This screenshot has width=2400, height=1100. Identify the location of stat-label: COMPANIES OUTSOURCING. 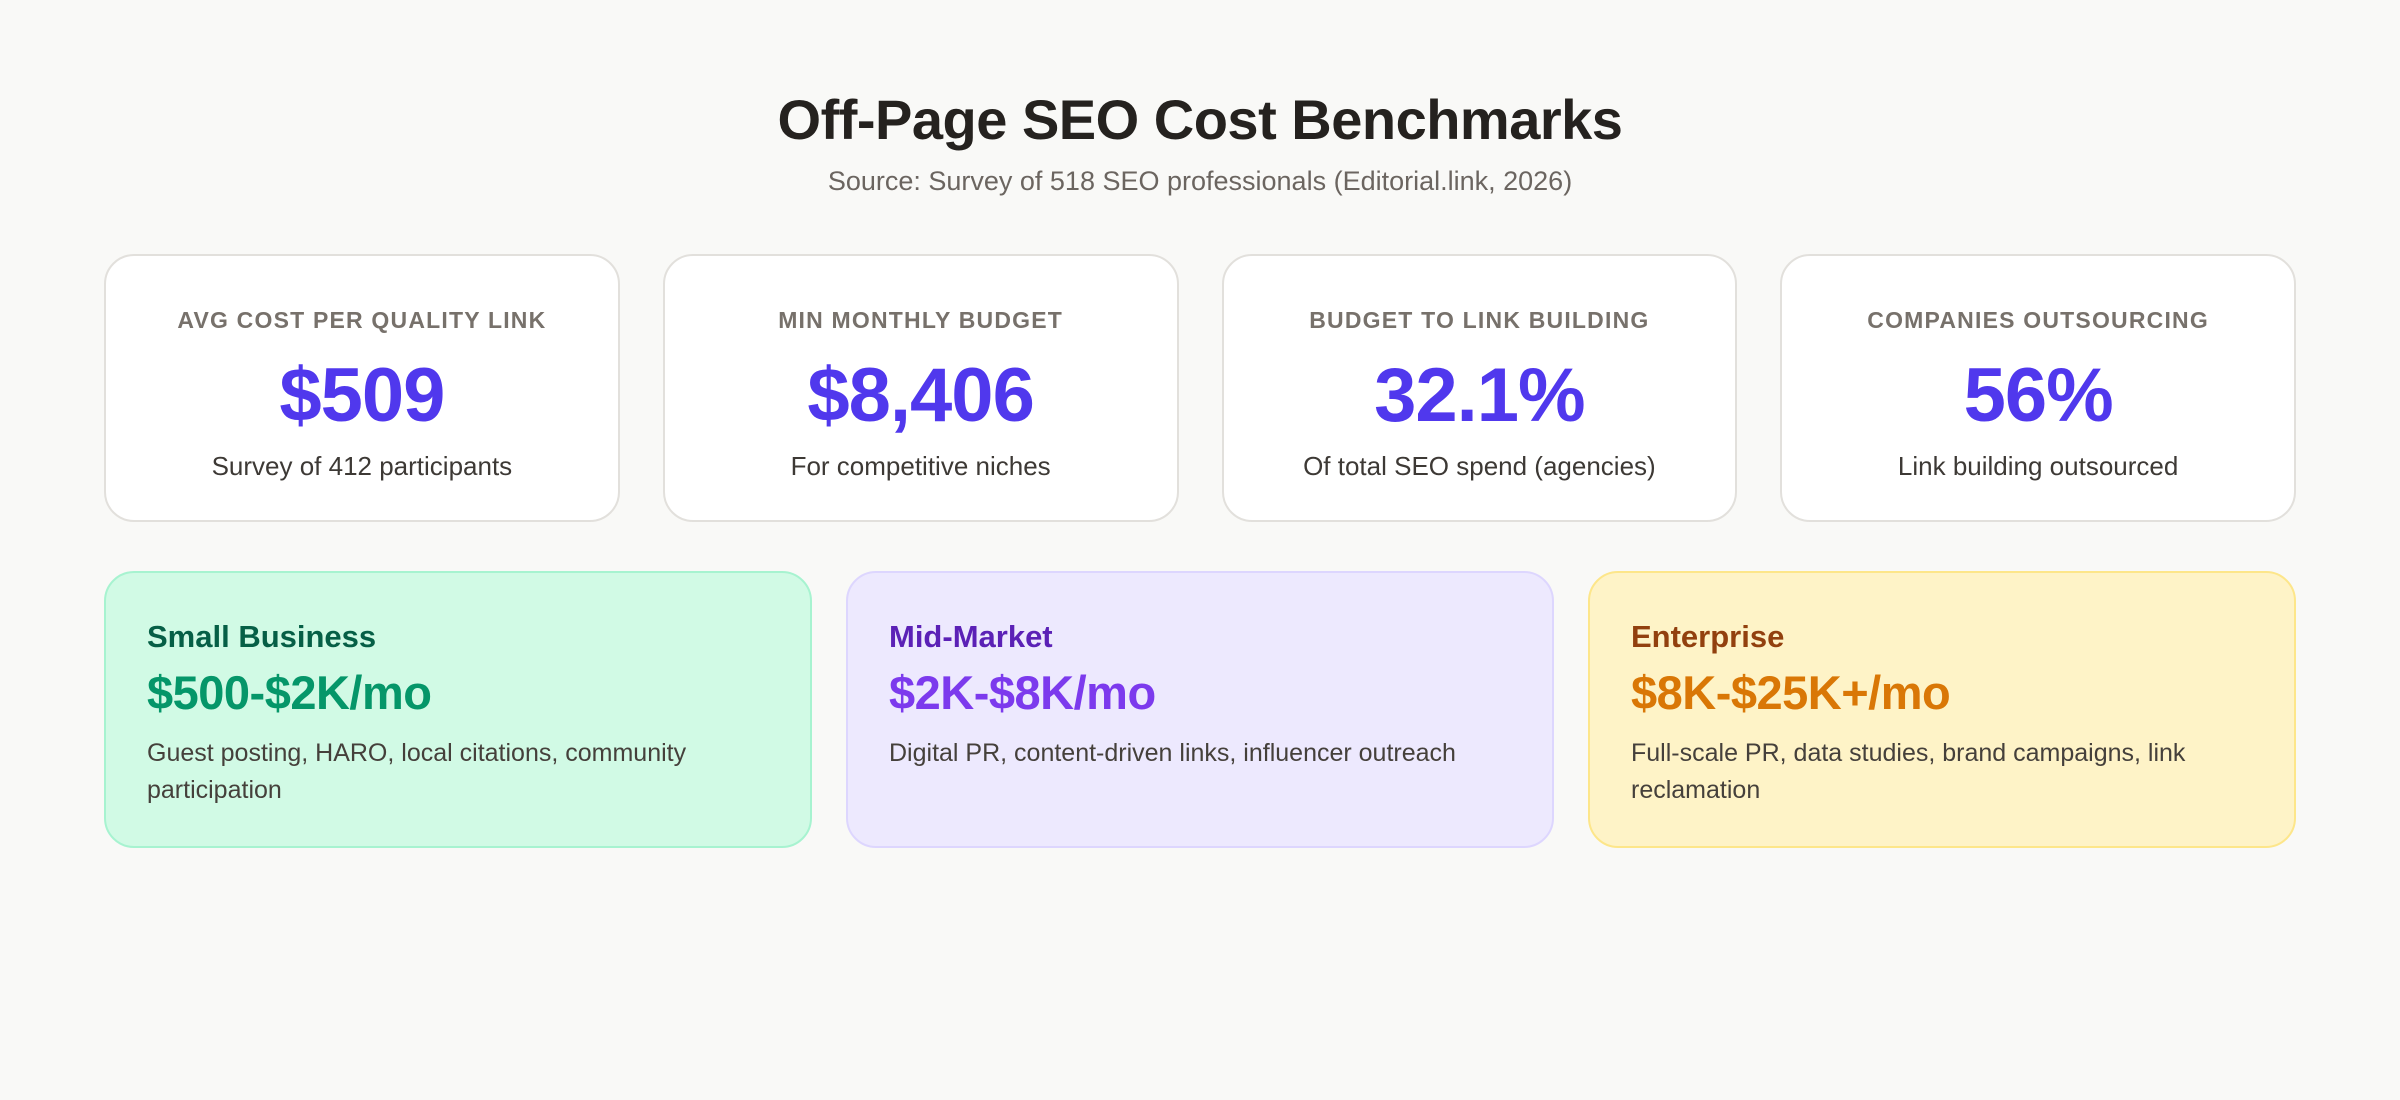
(2038, 320).